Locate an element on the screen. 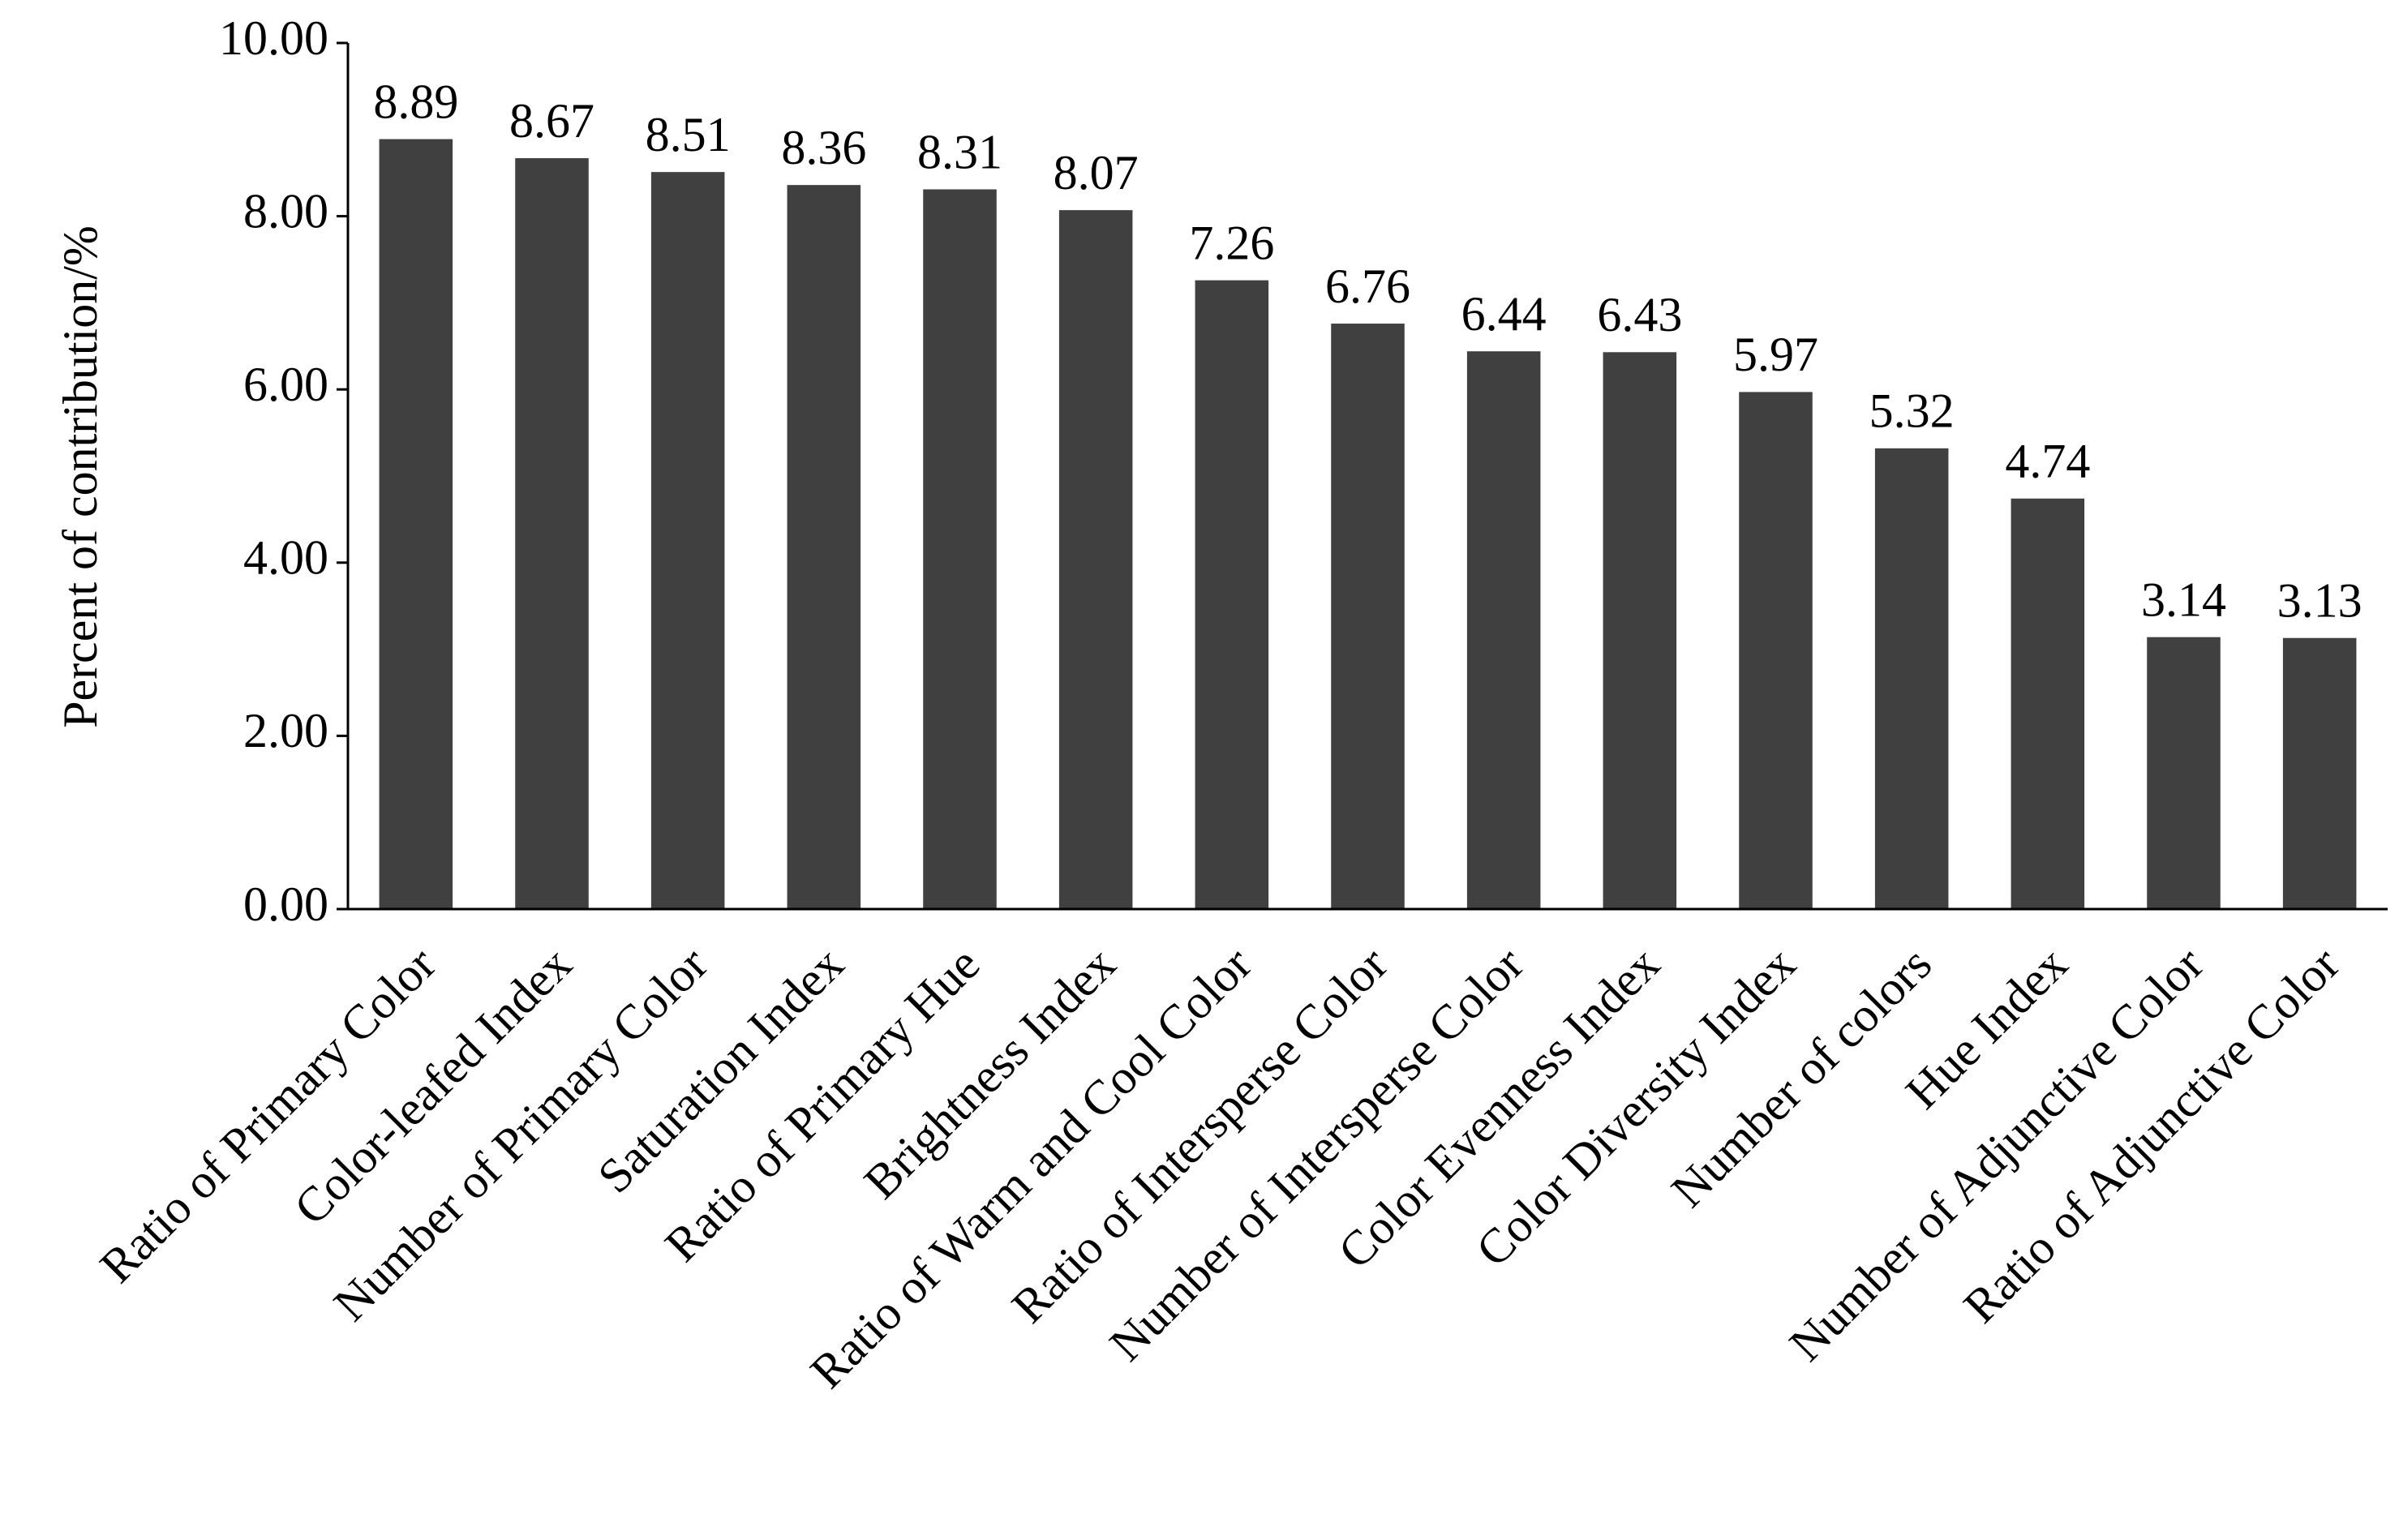 This screenshot has width=2399, height=1540. value-label: 8.89 is located at coordinates (415, 101).